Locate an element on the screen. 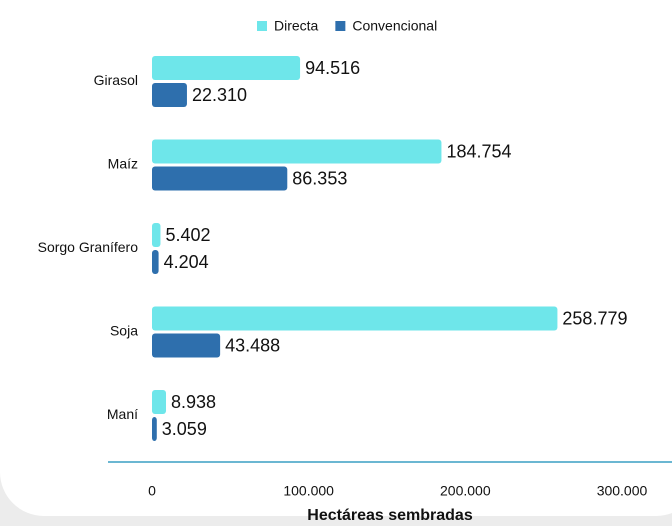  value-label: 94.516 is located at coordinates (332, 68).